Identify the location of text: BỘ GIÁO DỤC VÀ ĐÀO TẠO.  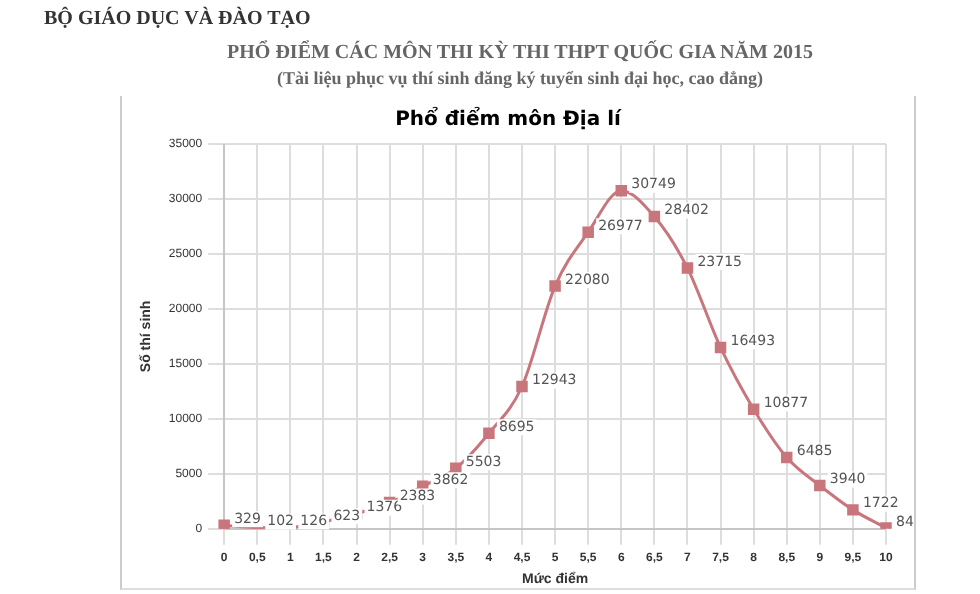
(177, 19).